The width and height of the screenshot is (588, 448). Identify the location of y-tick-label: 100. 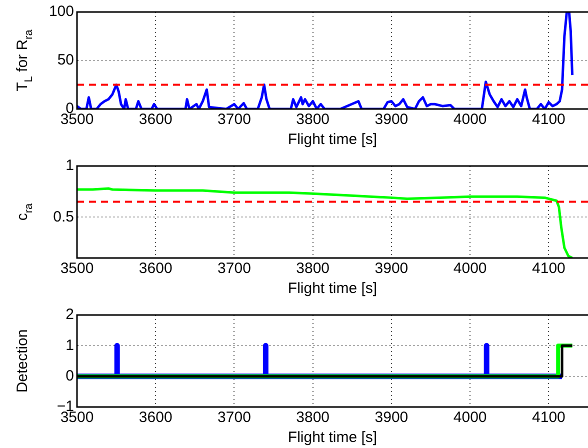
(61, 11).